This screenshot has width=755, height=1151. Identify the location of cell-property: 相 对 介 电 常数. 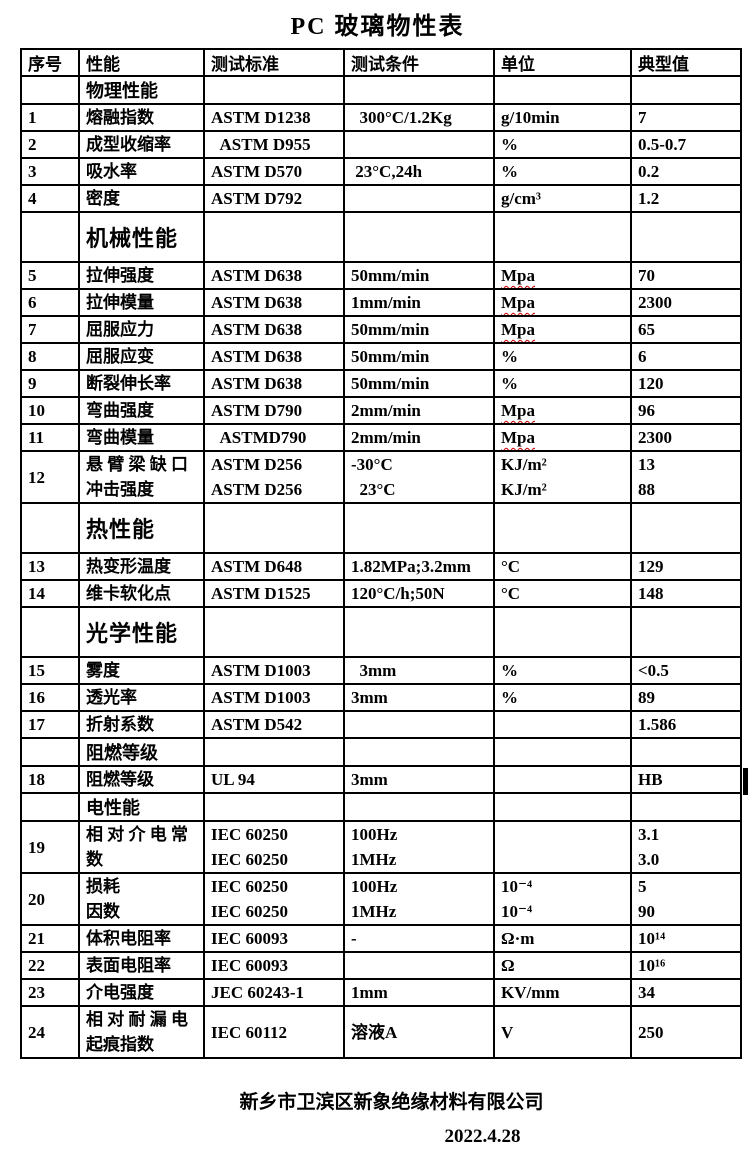
(141, 847).